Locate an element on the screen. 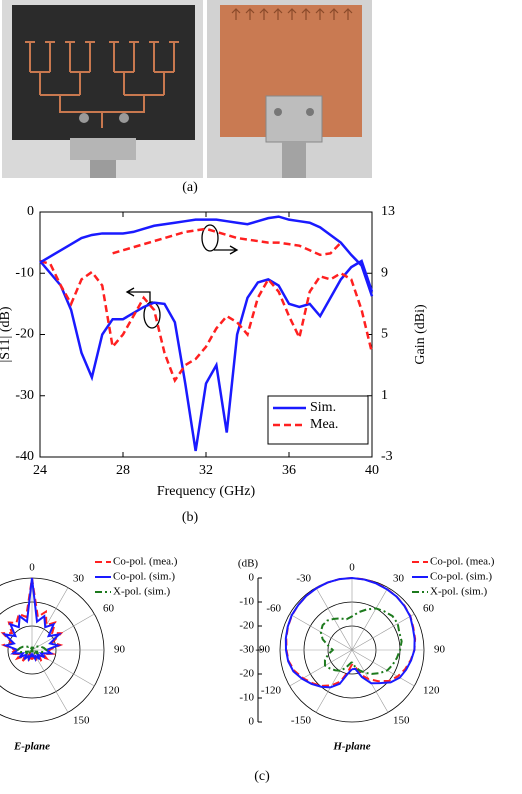 This screenshot has height=794, width=522. x-tick-label: 28 is located at coordinates (123, 470).